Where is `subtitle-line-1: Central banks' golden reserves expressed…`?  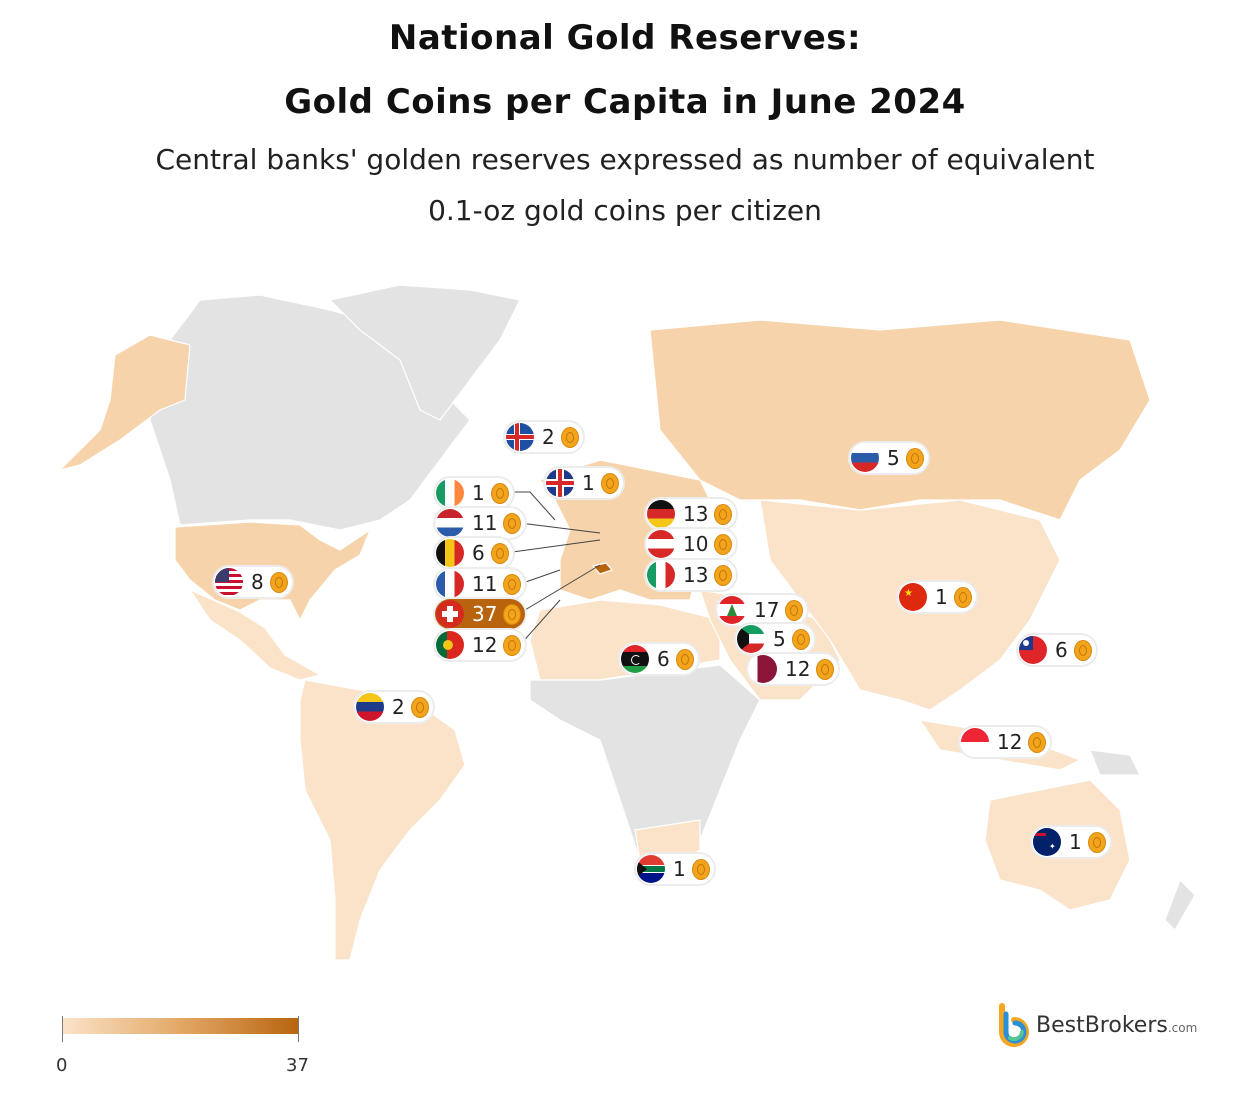 subtitle-line-1: Central banks' golden reserves expressed… is located at coordinates (625, 159).